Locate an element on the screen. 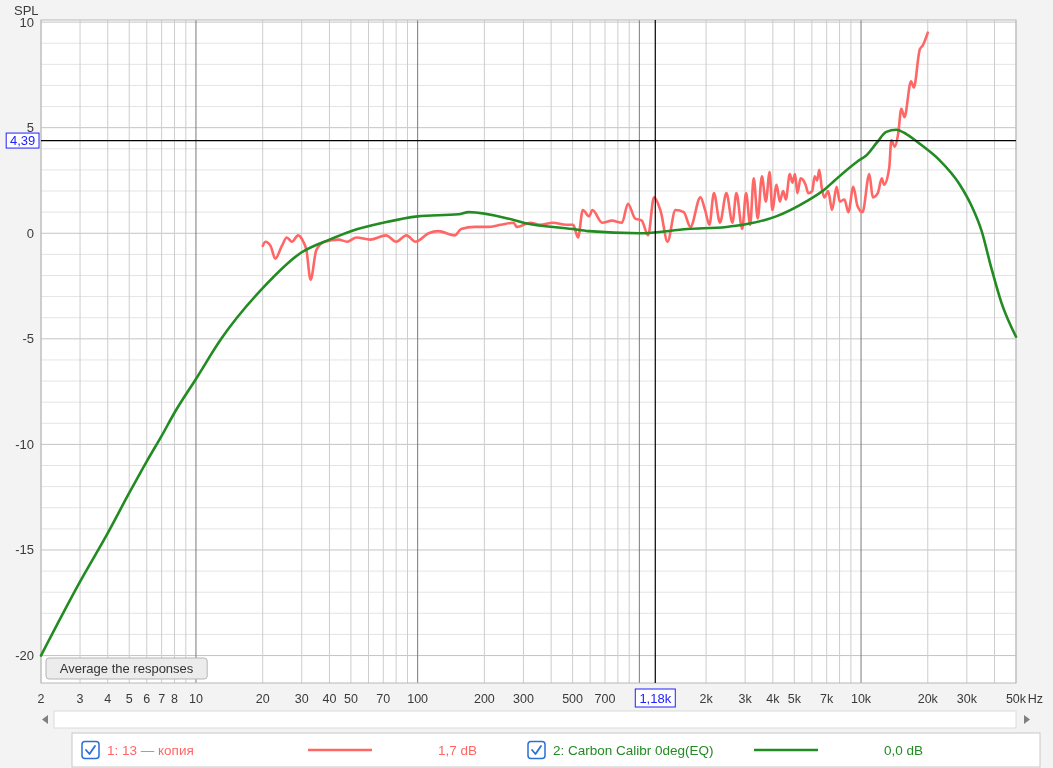 The image size is (1053, 768). ref-line-label: 1,18k is located at coordinates (655, 698).